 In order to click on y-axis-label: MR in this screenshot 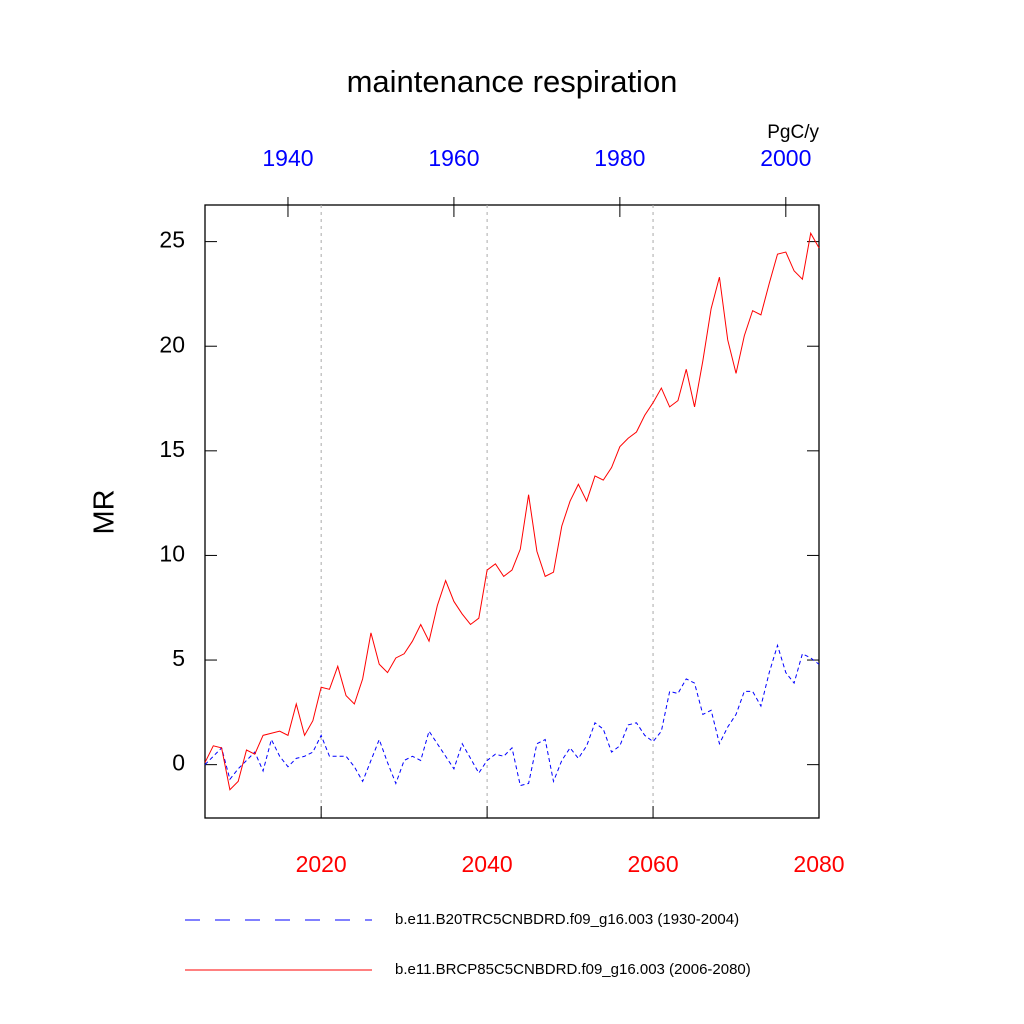, I will do `click(105, 511)`.